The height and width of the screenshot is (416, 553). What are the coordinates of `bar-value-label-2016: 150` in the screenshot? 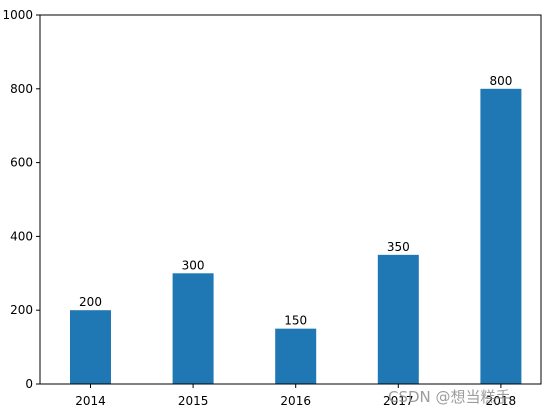 It's located at (295, 321).